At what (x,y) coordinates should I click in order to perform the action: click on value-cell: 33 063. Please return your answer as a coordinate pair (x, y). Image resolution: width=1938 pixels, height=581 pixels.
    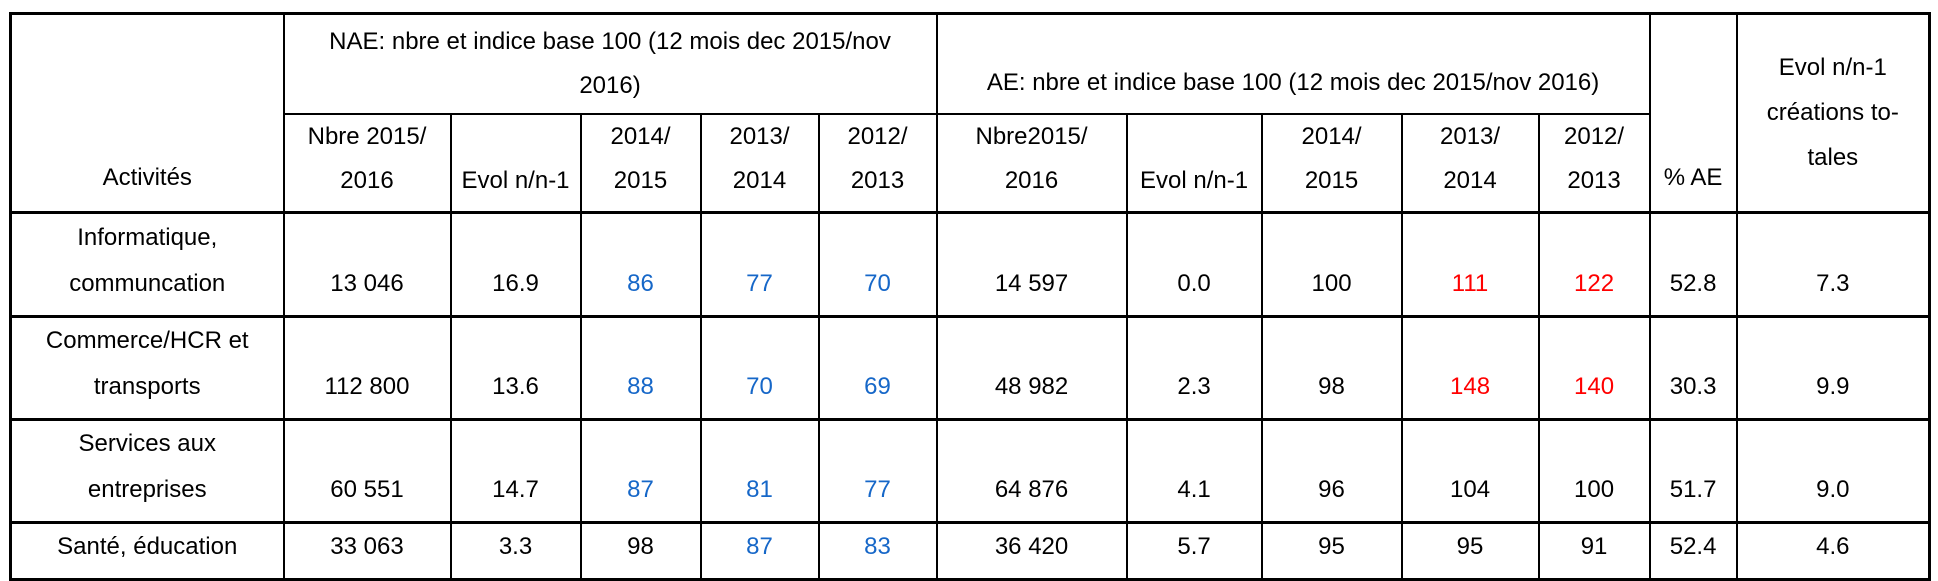
    Looking at the image, I should click on (367, 550).